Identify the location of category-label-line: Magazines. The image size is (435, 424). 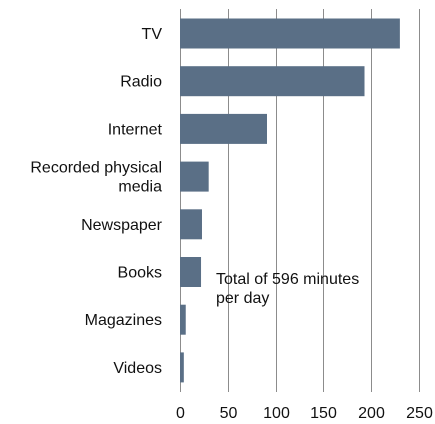
(123, 320).